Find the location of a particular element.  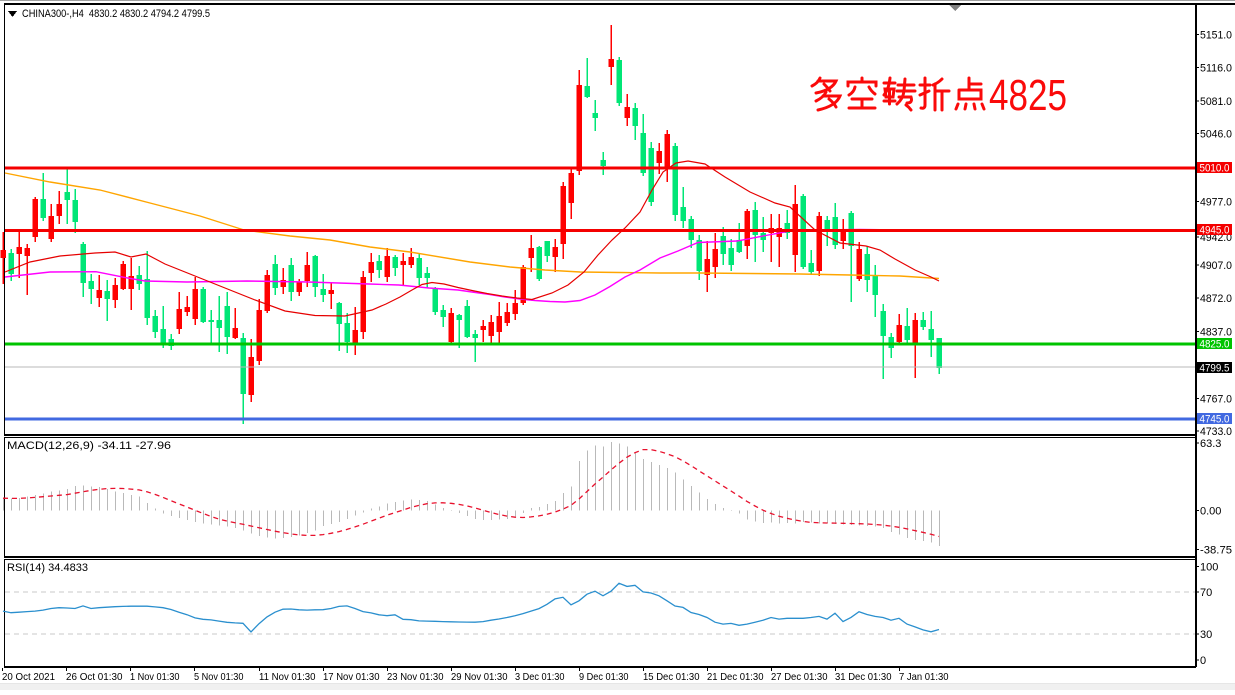

svg-text: 63.3 is located at coordinates (1210, 444).